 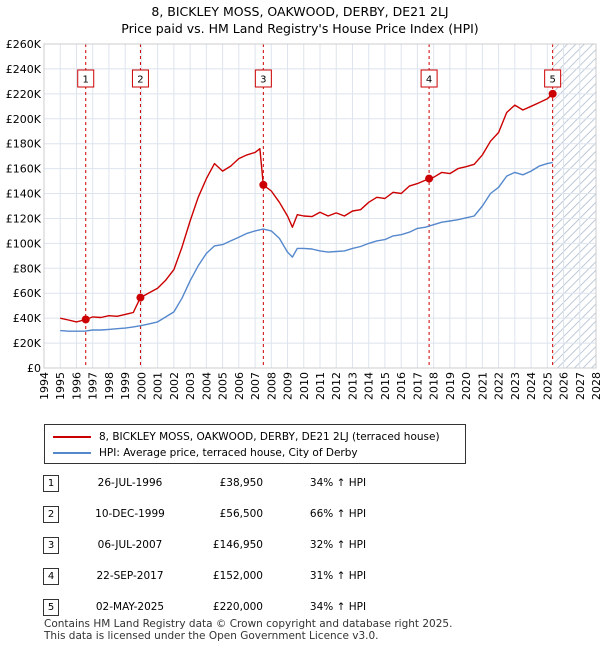 I want to click on y-tick-label: £260K, so click(x=24, y=44).